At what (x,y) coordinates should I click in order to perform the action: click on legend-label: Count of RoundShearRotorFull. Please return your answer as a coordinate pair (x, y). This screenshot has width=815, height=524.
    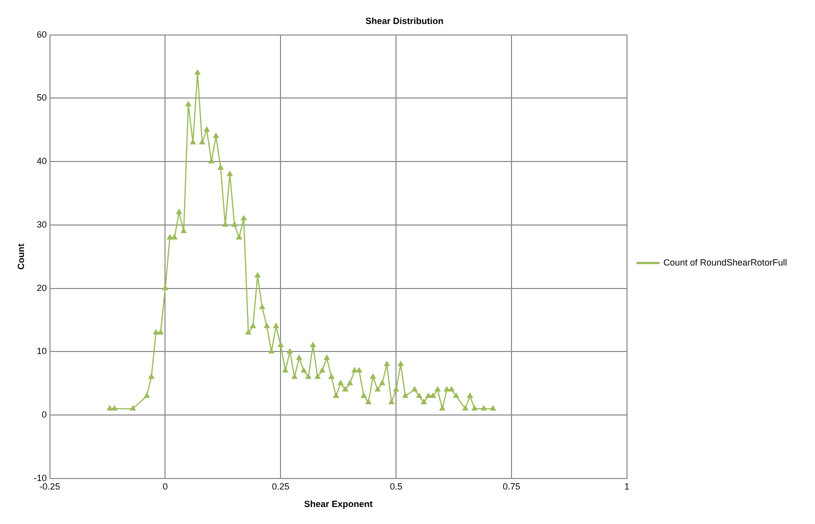
    Looking at the image, I should click on (725, 262).